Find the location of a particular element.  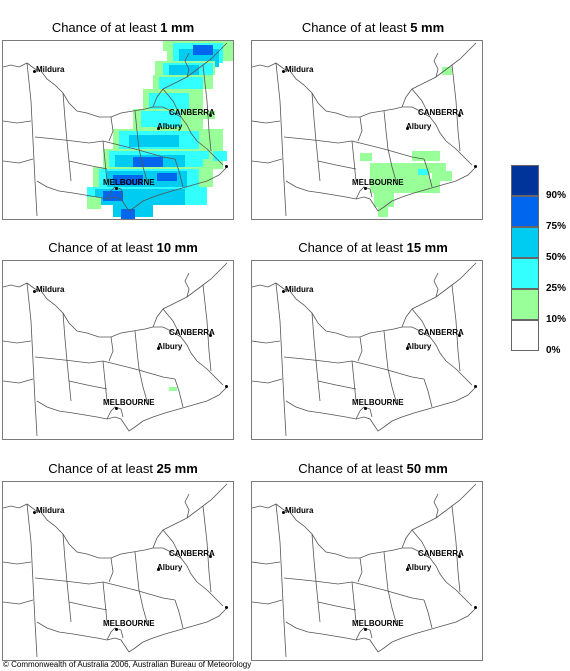

title-amount: 5 mm is located at coordinates (427, 27).